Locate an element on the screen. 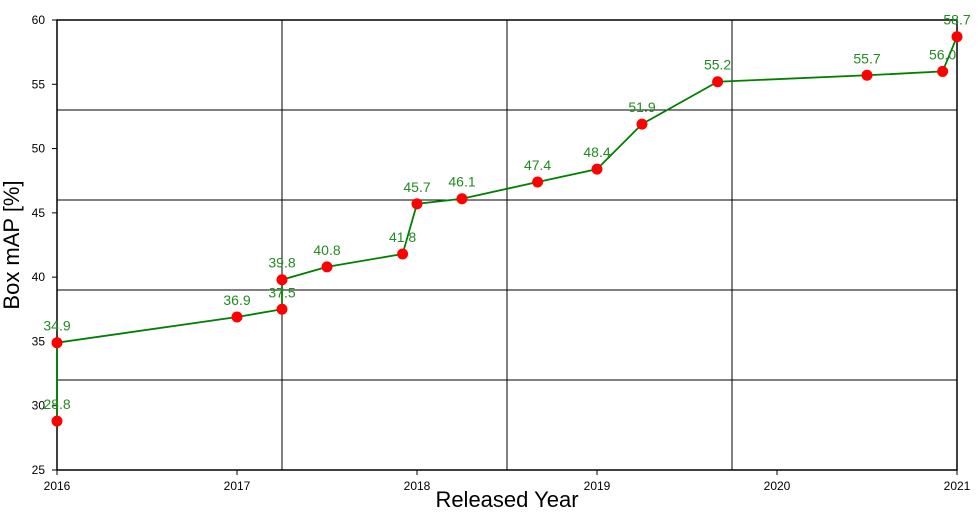  data-label: 46.1 is located at coordinates (461, 182).